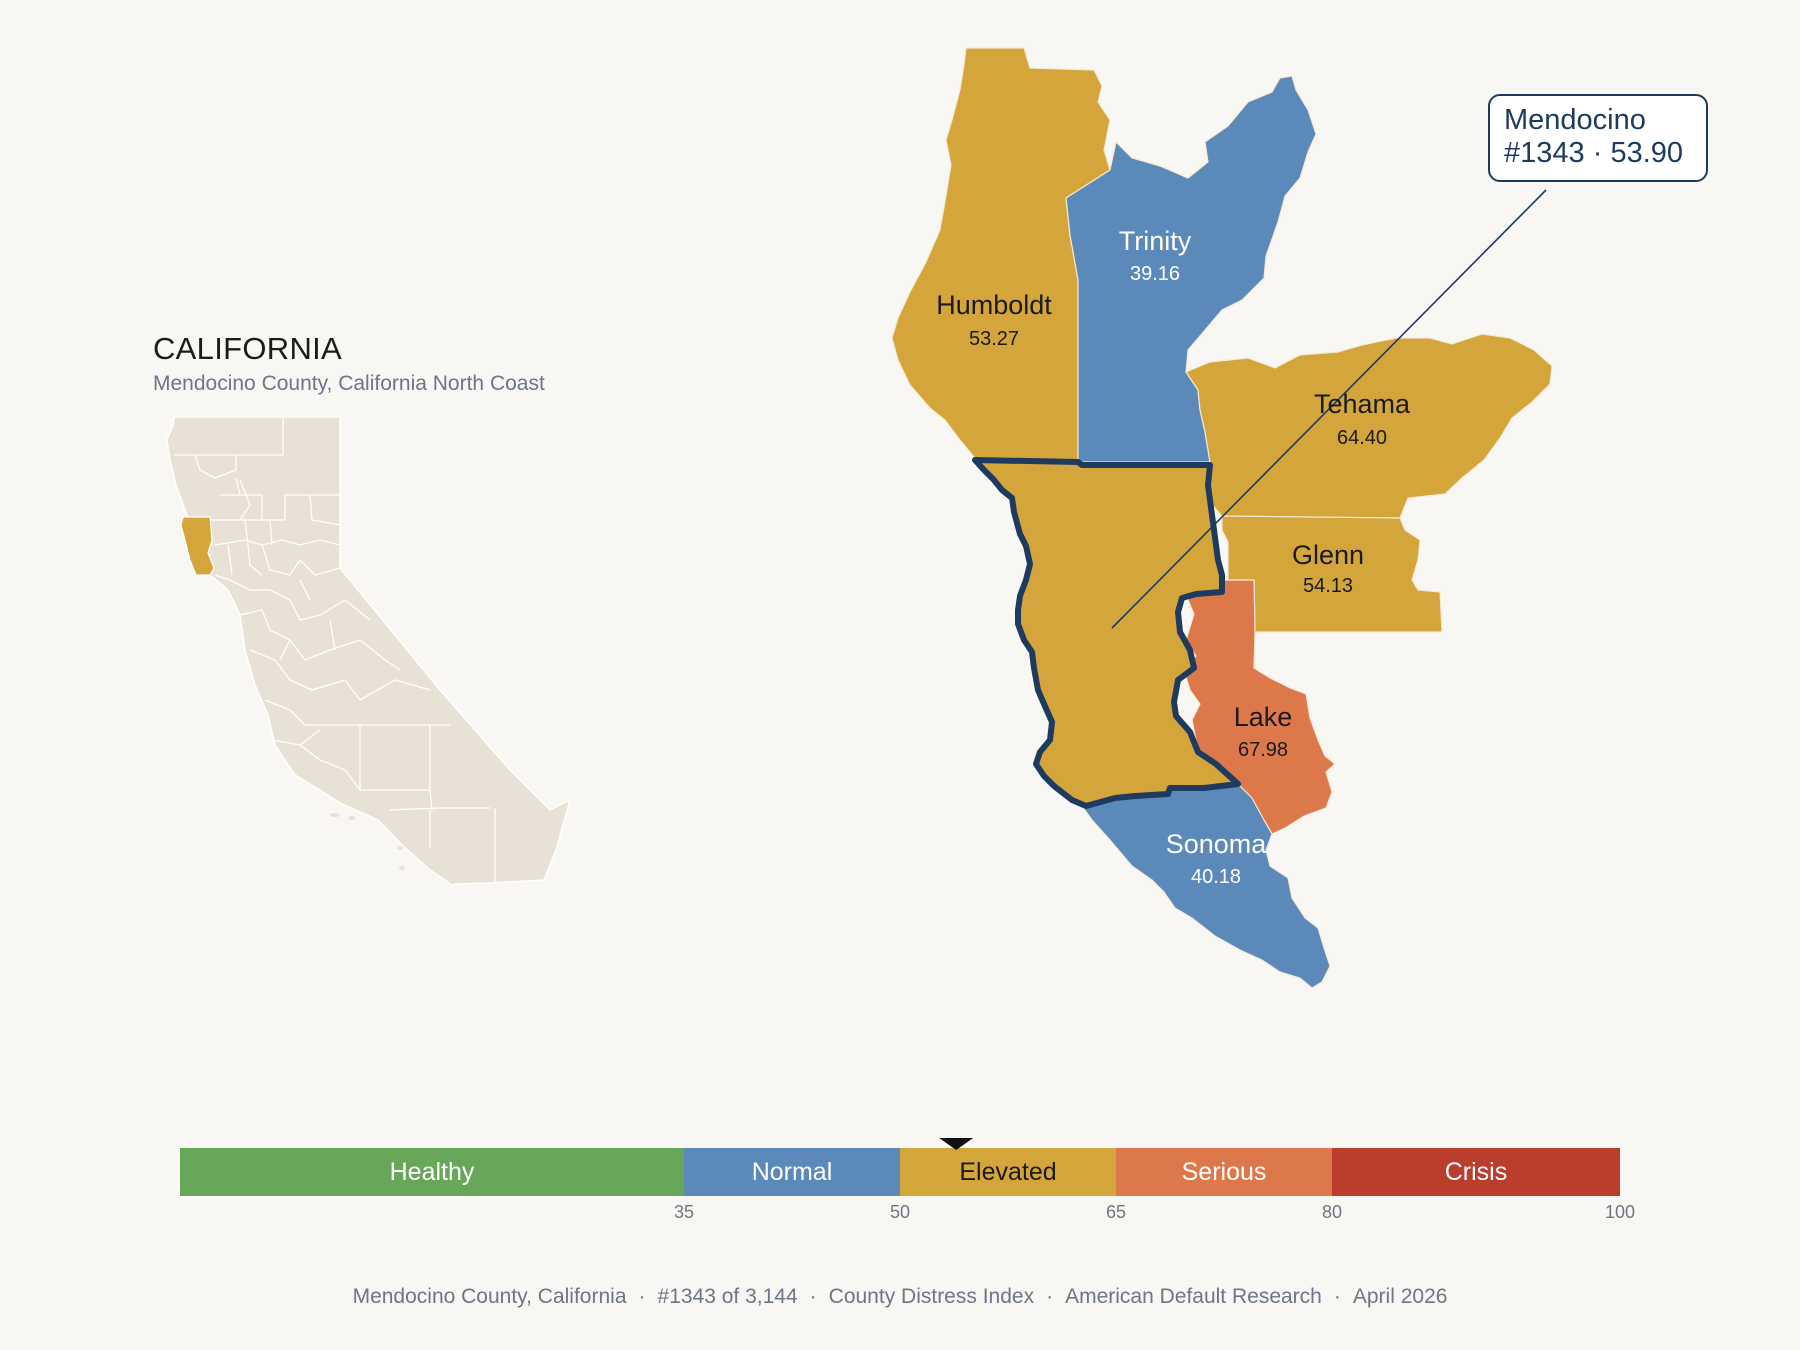 This screenshot has width=1800, height=1350. I want to click on legend-band-serious, so click(1224, 1172).